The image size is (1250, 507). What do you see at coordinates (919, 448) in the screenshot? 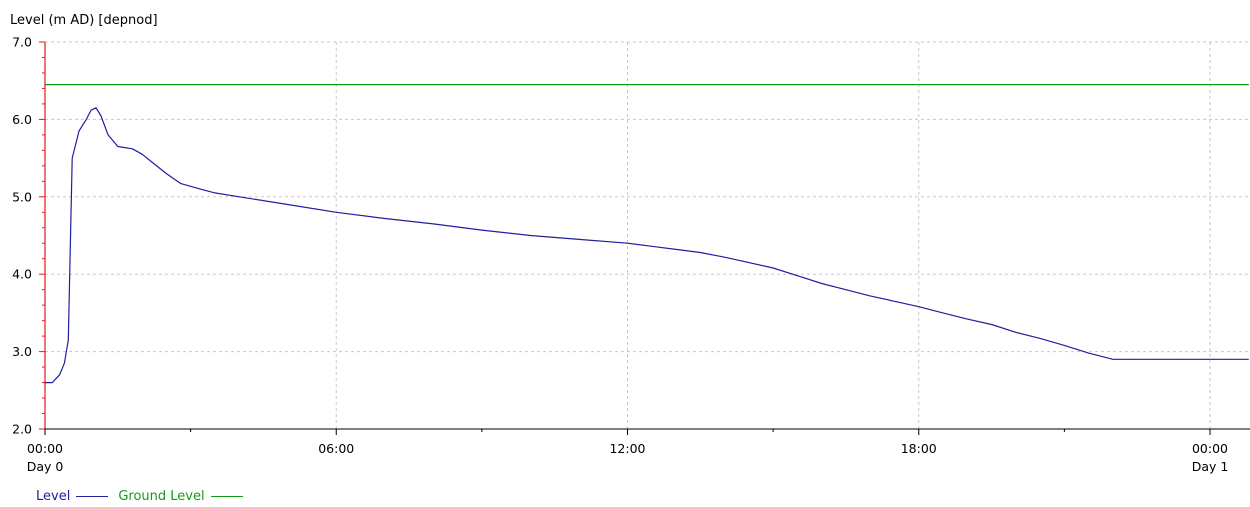
I see `x-tick-label: 18:00` at bounding box center [919, 448].